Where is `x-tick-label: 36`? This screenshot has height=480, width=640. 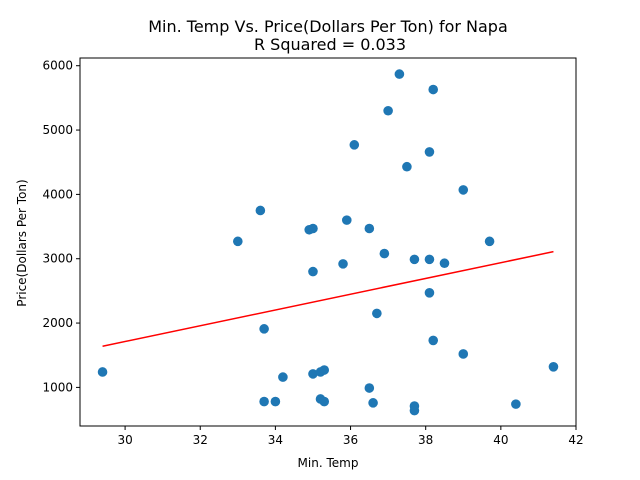
x-tick-label: 36 is located at coordinates (350, 440).